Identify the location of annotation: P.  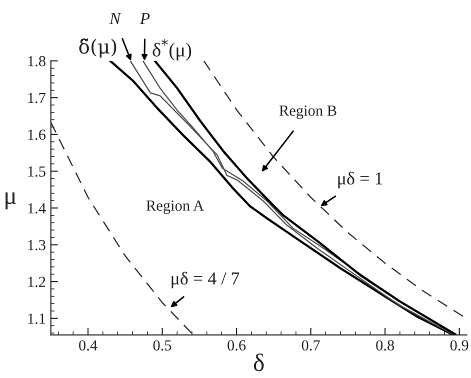
(145, 18).